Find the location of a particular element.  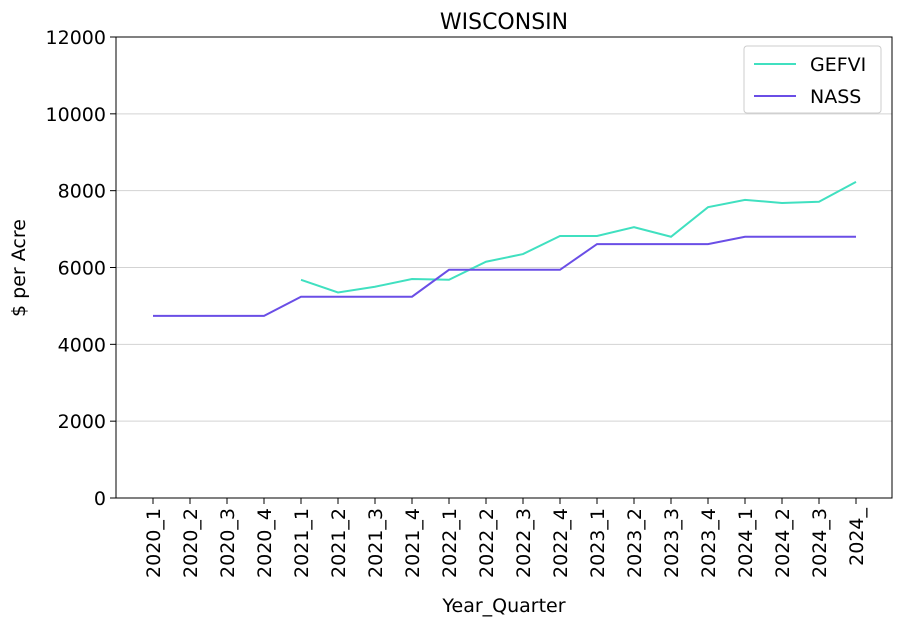

x-tick-label: 2020_3 is located at coordinates (228, 543).